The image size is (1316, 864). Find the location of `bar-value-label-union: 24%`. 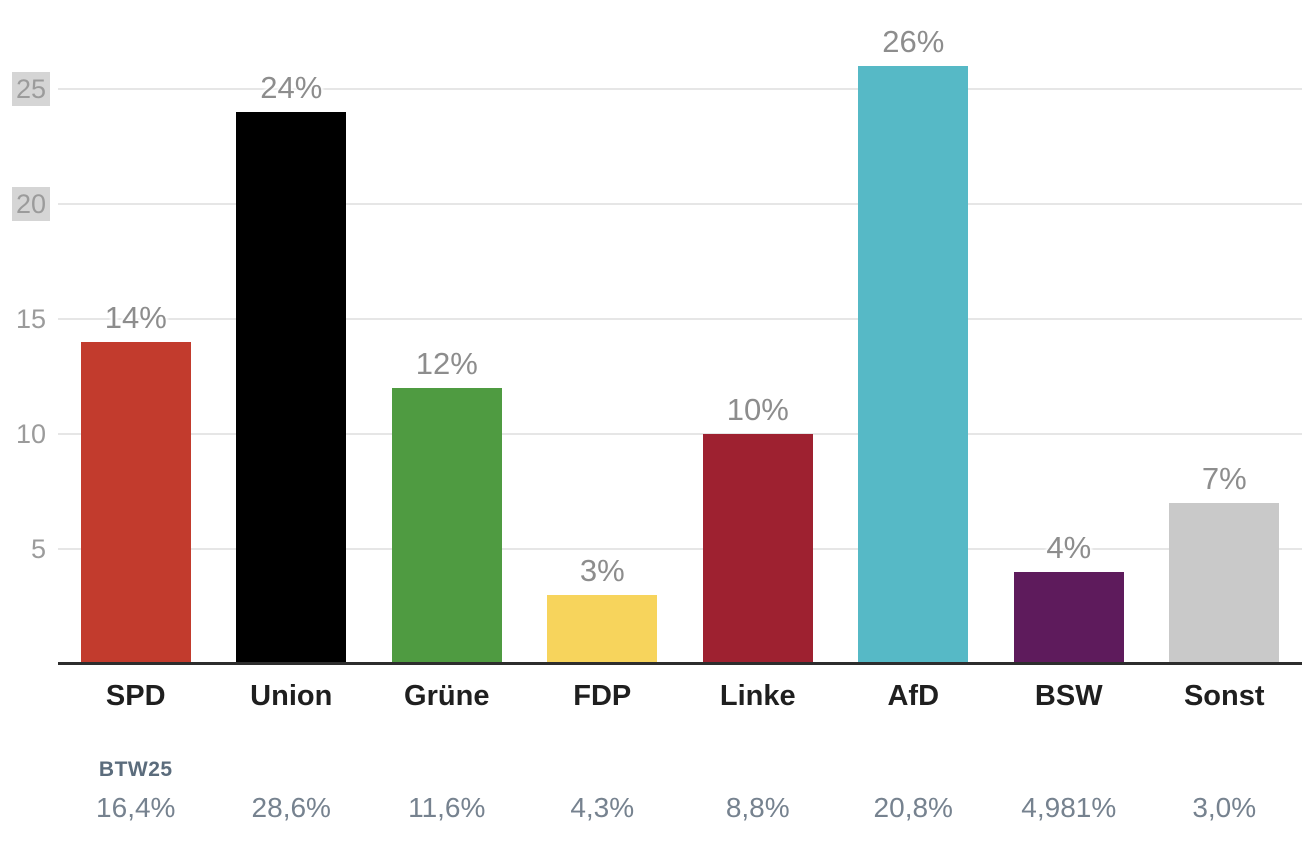

bar-value-label-union: 24% is located at coordinates (291, 87).